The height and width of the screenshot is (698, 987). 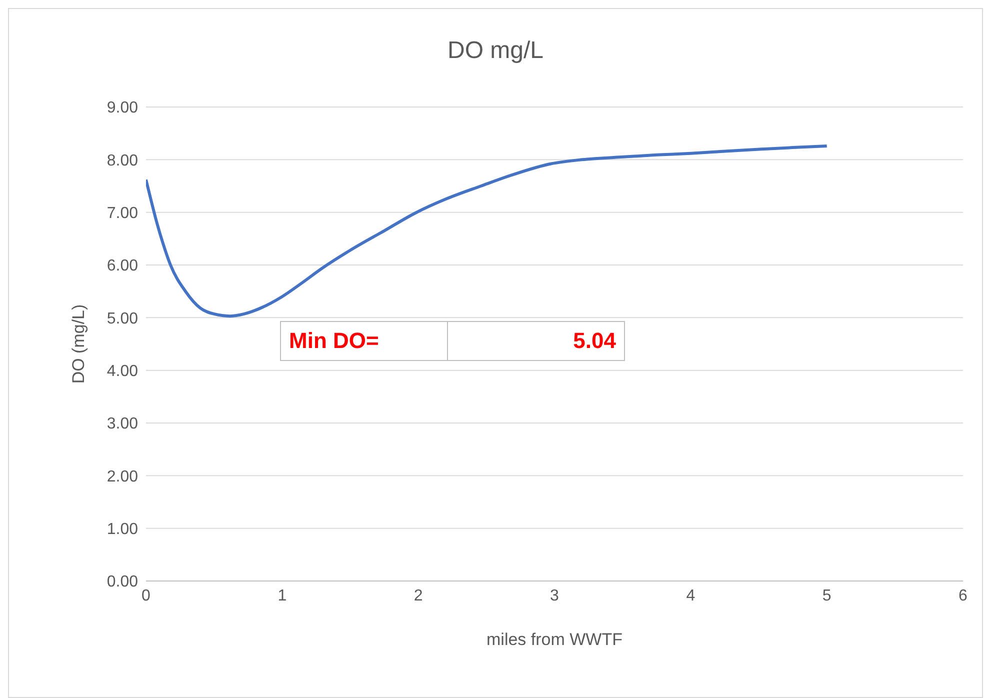 What do you see at coordinates (334, 341) in the screenshot?
I see `annotation: Min DO=` at bounding box center [334, 341].